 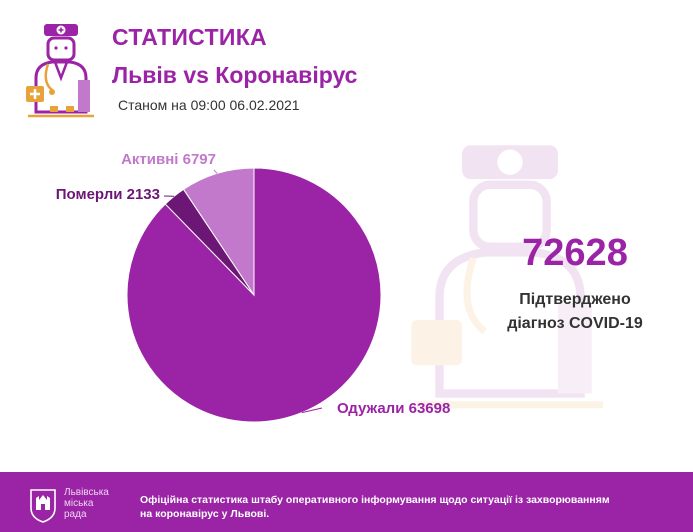 What do you see at coordinates (575, 299) in the screenshot?
I see `confirmed-label-line1: Підтверджено` at bounding box center [575, 299].